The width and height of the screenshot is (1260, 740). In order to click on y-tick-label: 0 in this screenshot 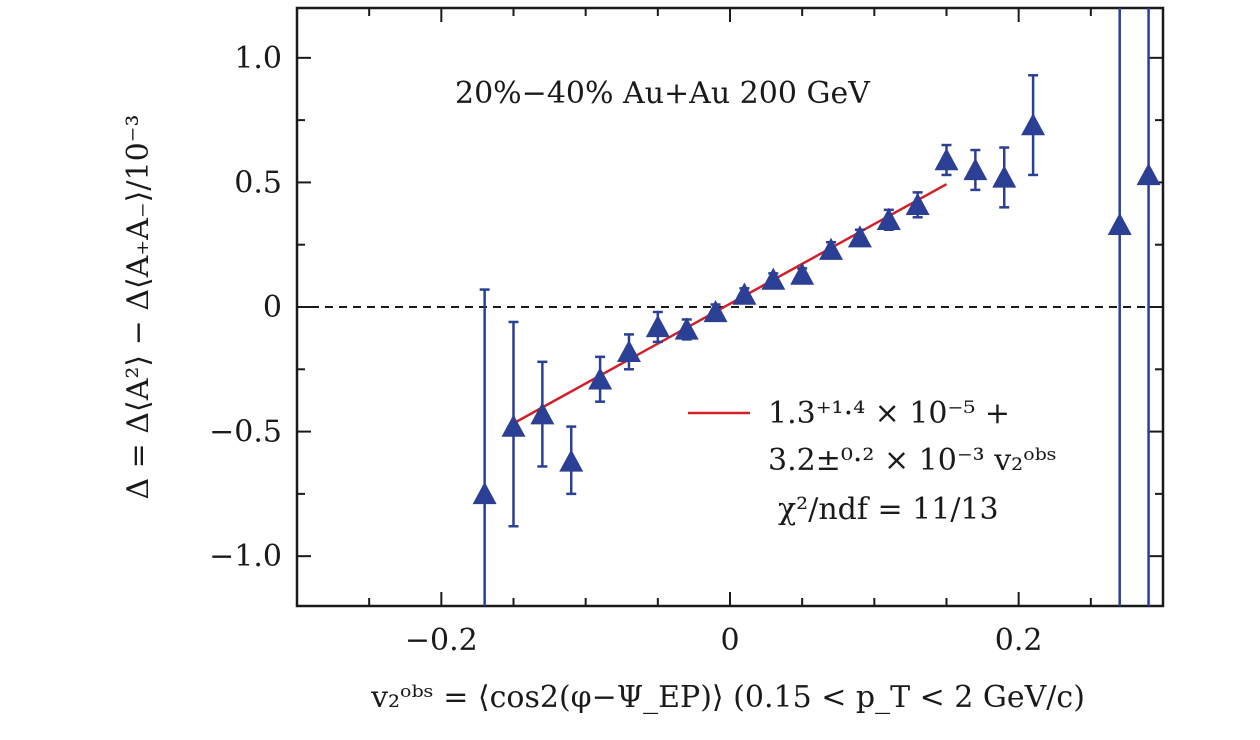, I will do `click(272, 307)`.